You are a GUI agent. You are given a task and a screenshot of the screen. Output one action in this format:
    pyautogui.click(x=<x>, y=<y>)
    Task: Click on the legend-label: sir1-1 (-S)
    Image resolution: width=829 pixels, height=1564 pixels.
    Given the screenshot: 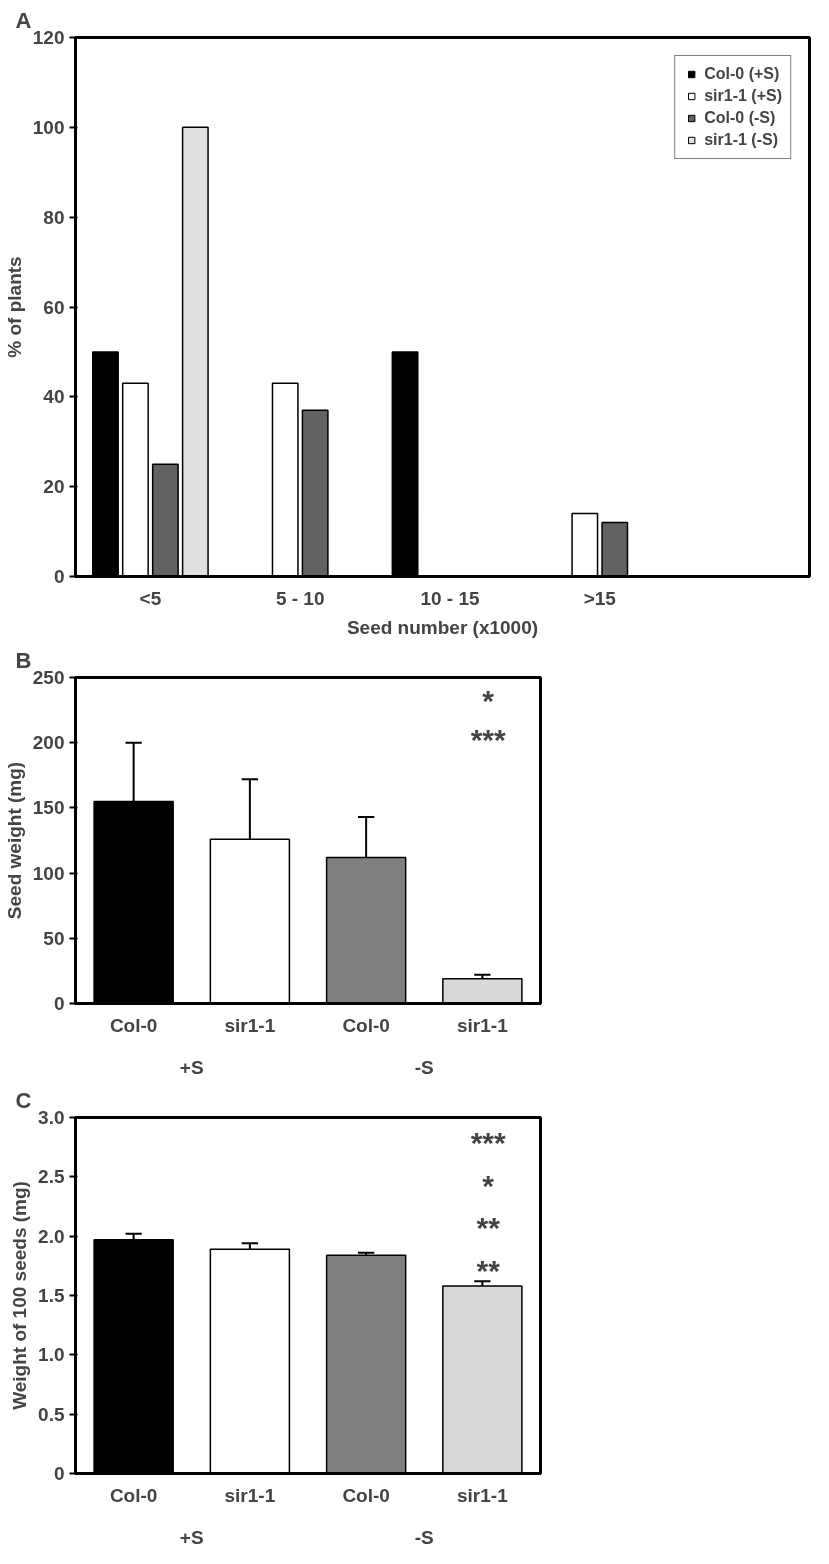 What is the action you would take?
    pyautogui.click(x=741, y=140)
    